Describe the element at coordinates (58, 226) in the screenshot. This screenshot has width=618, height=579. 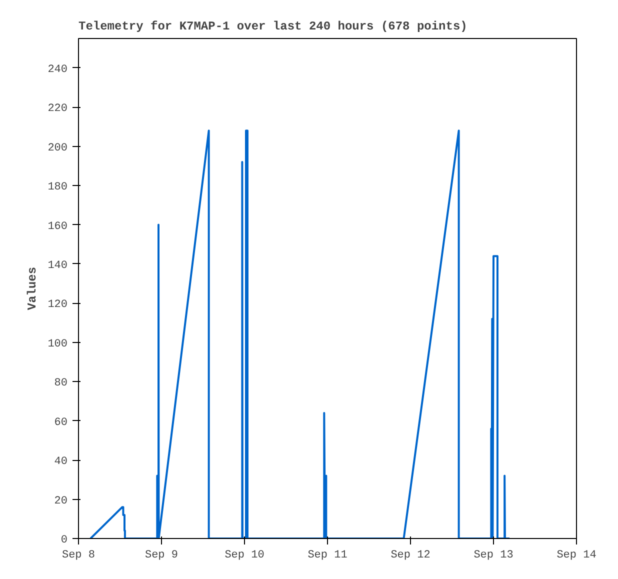
I see `y-tick-label: 160` at that location.